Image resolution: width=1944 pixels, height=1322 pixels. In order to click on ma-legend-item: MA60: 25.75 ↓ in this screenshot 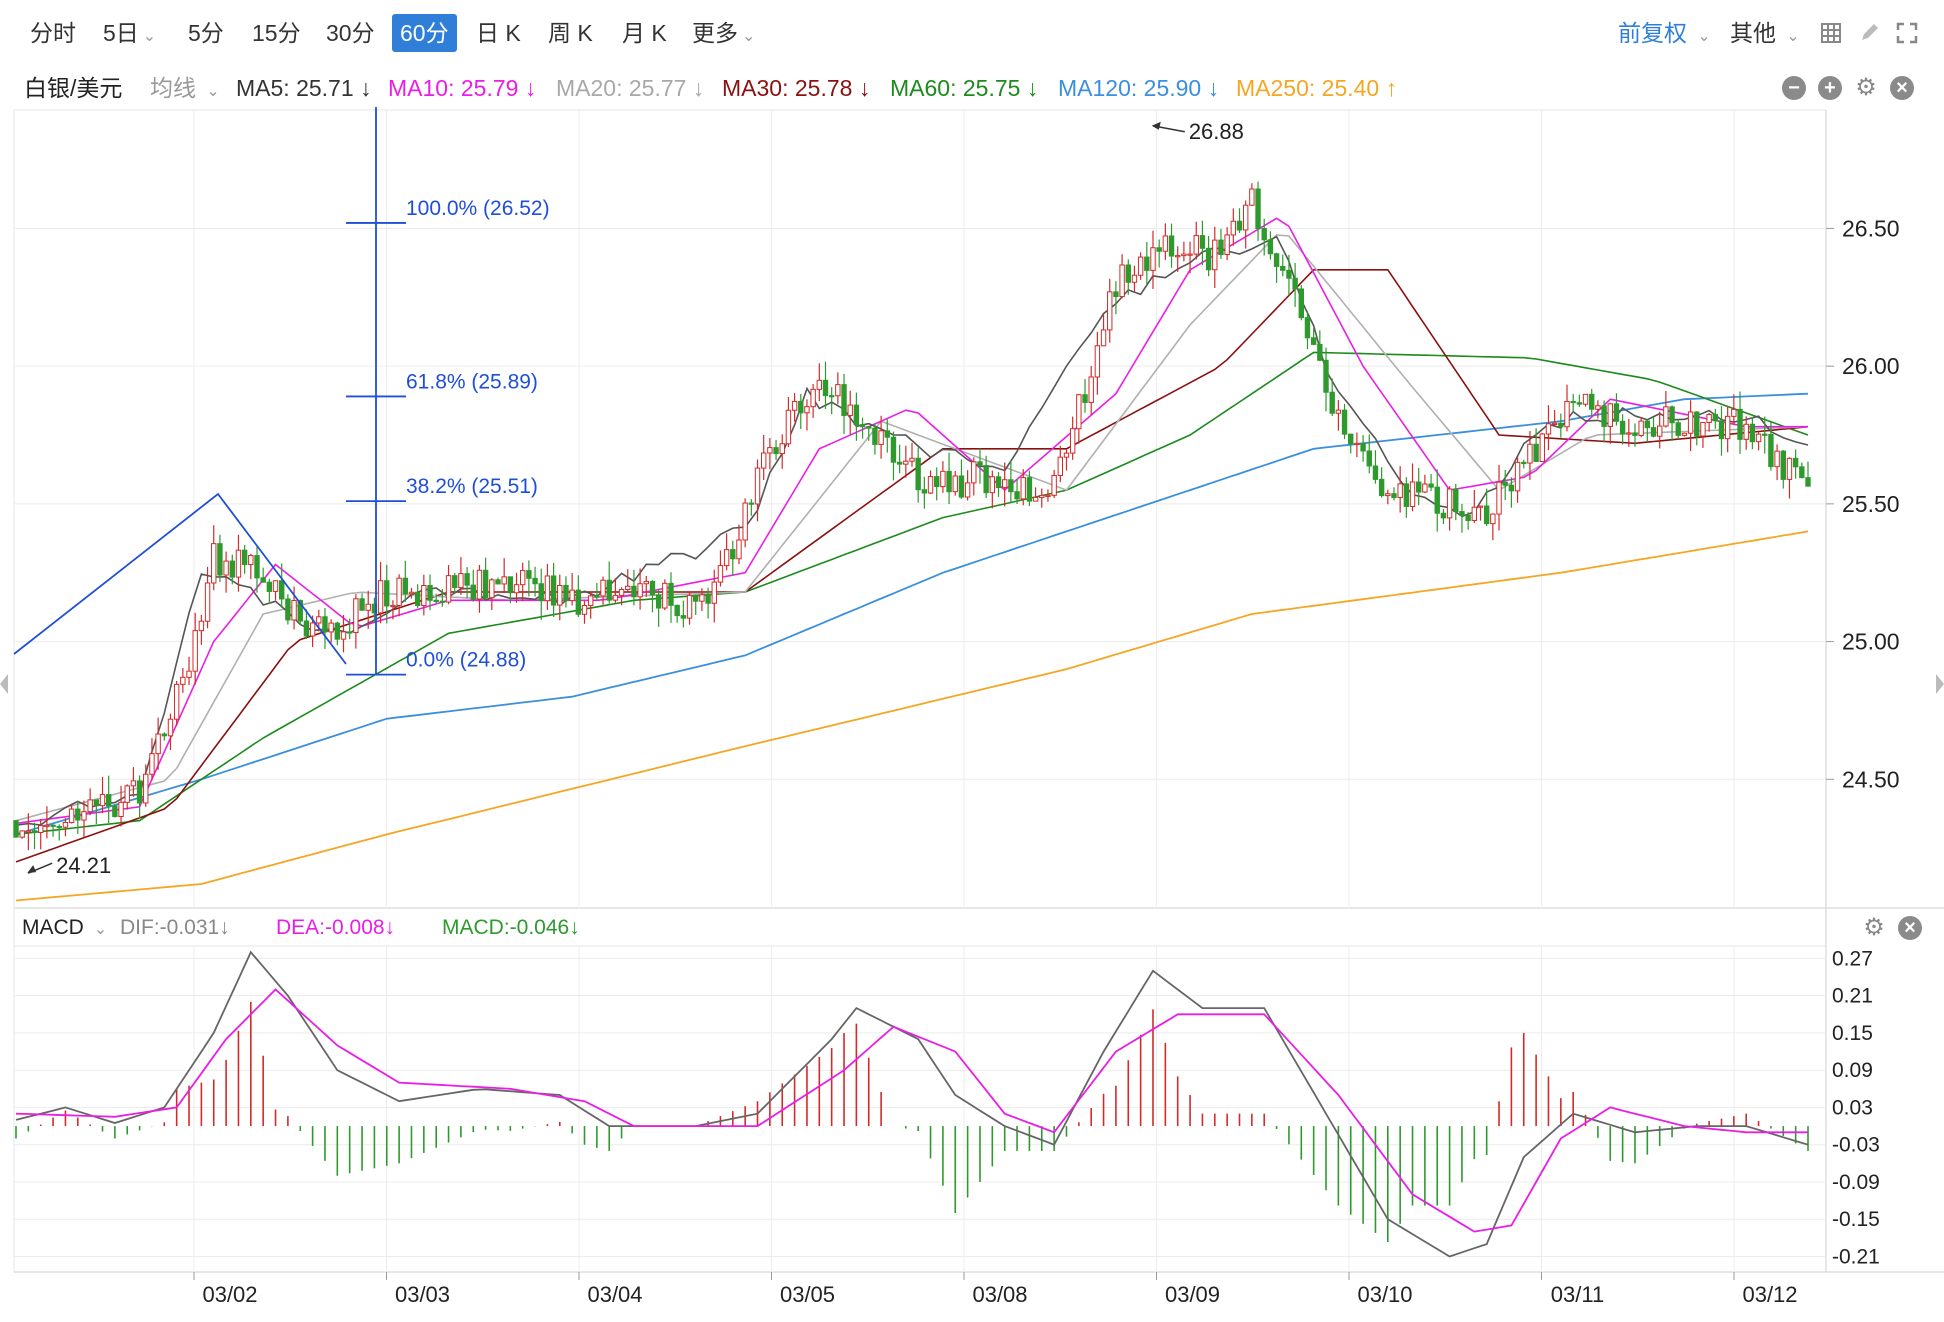, I will do `click(964, 88)`.